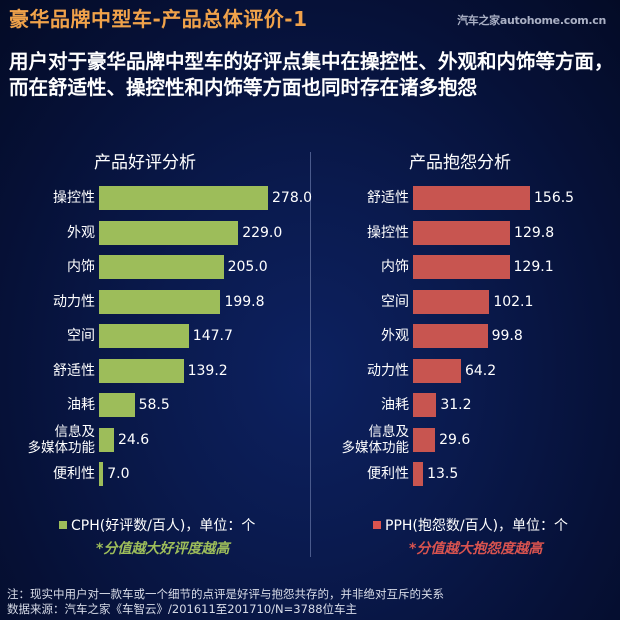 The image size is (620, 620). I want to click on bar-row: 动力性 64.2, so click(465, 370).